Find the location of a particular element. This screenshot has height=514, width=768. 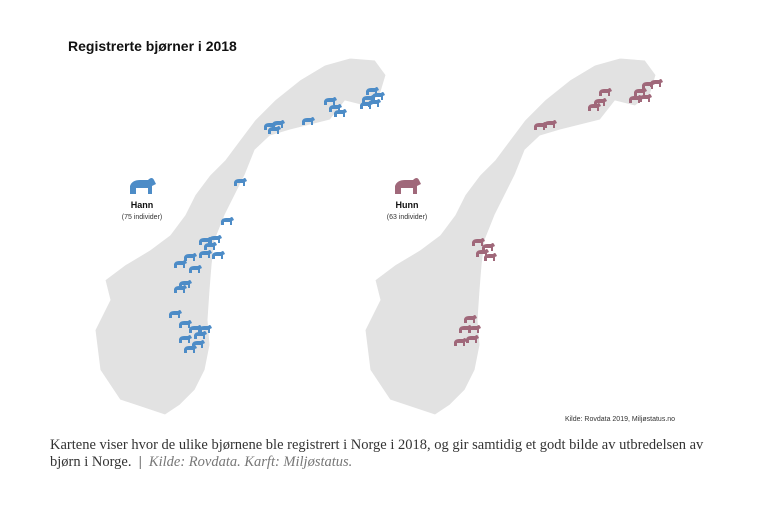

title: Registrerte bjørner i 2018 is located at coordinates (152, 46).